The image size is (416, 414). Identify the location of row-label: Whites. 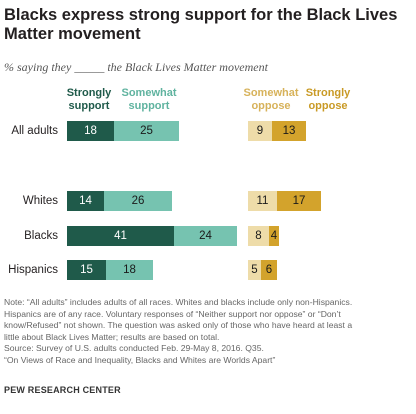
(40, 201).